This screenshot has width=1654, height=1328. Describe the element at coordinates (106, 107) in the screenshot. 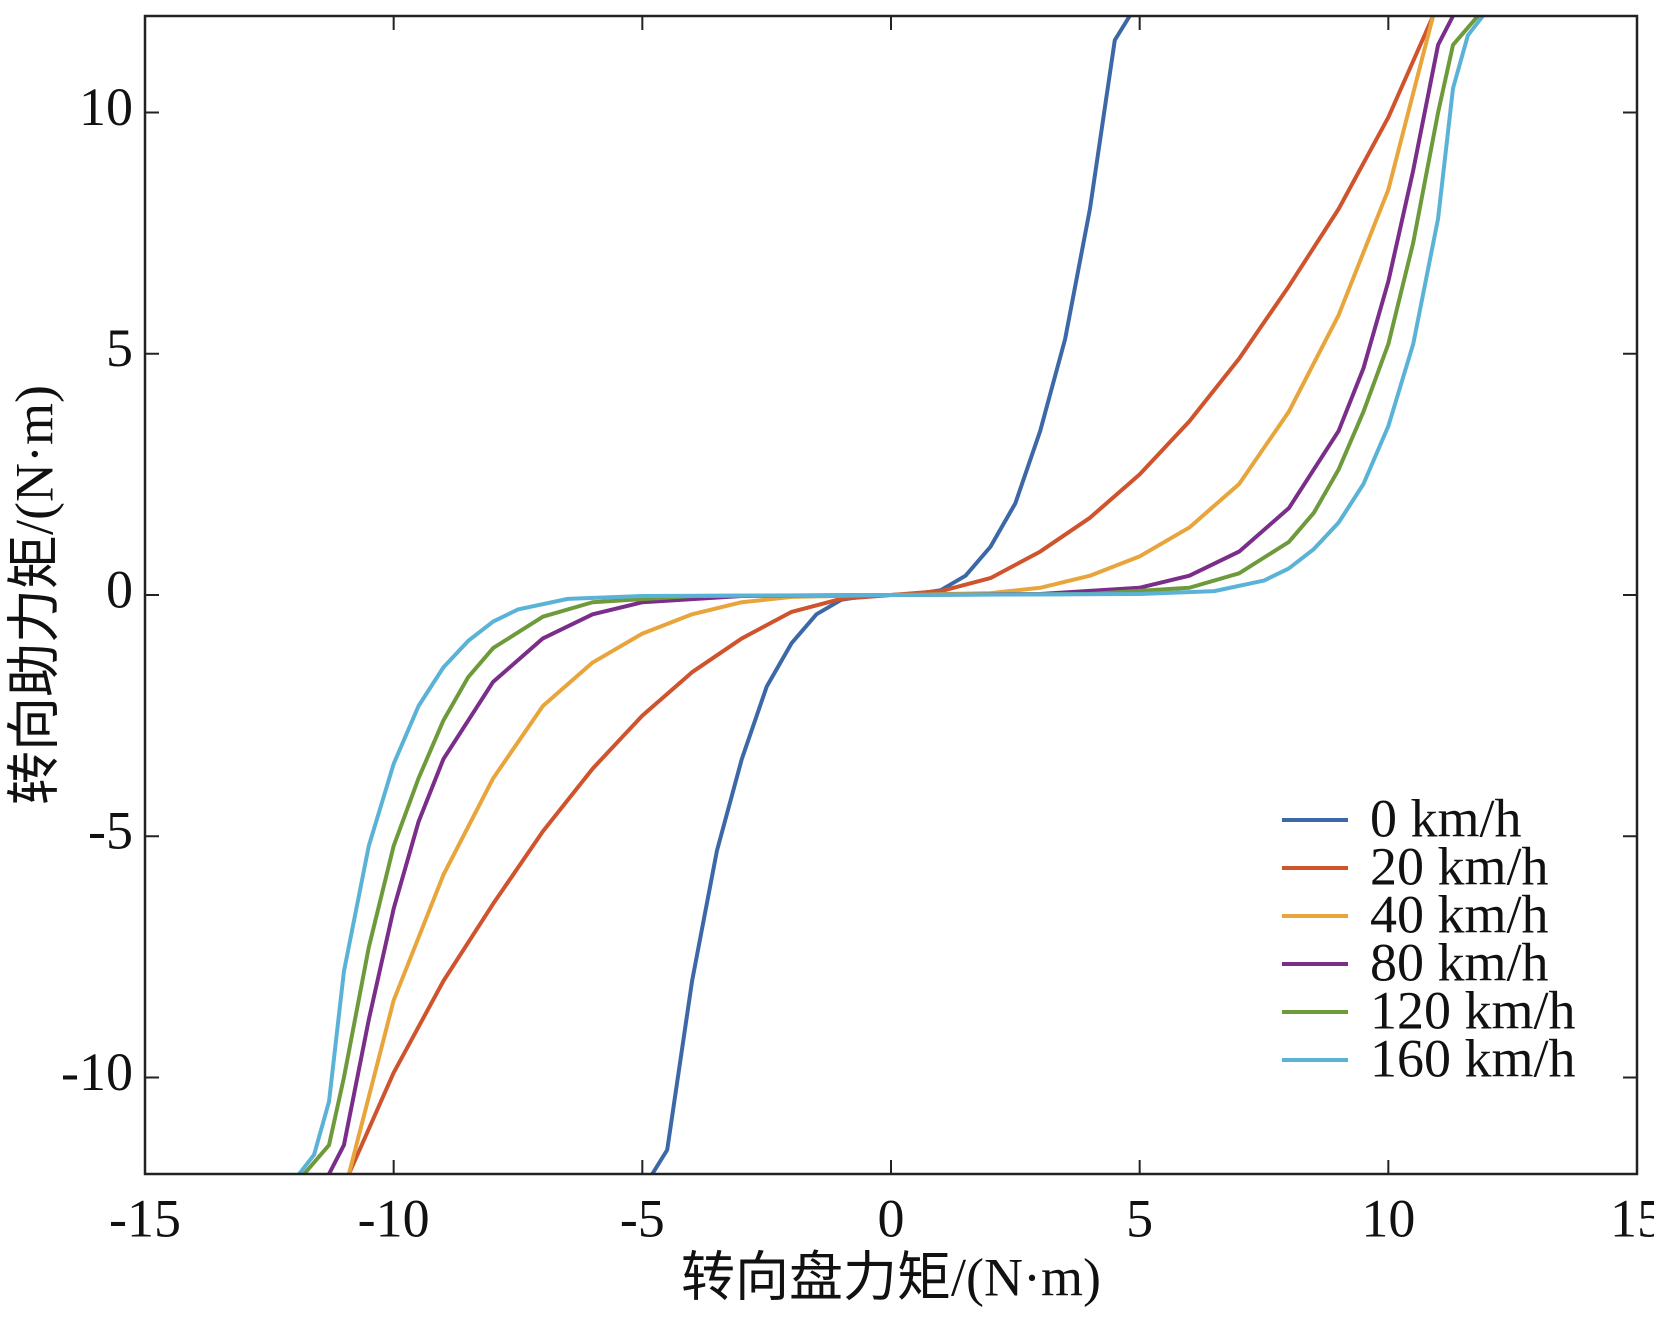

I see `y-tick-label: 10` at that location.